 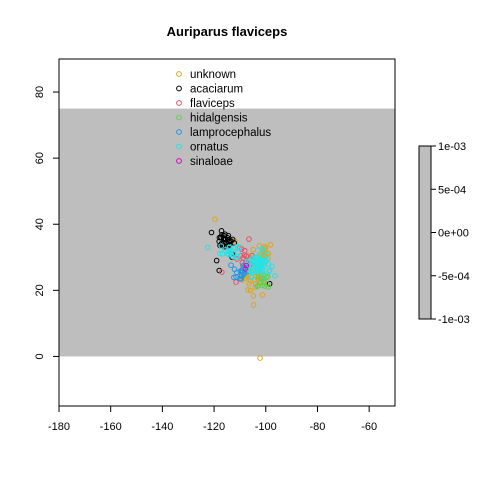 I want to click on y-tick-label: 20, so click(x=40, y=290).